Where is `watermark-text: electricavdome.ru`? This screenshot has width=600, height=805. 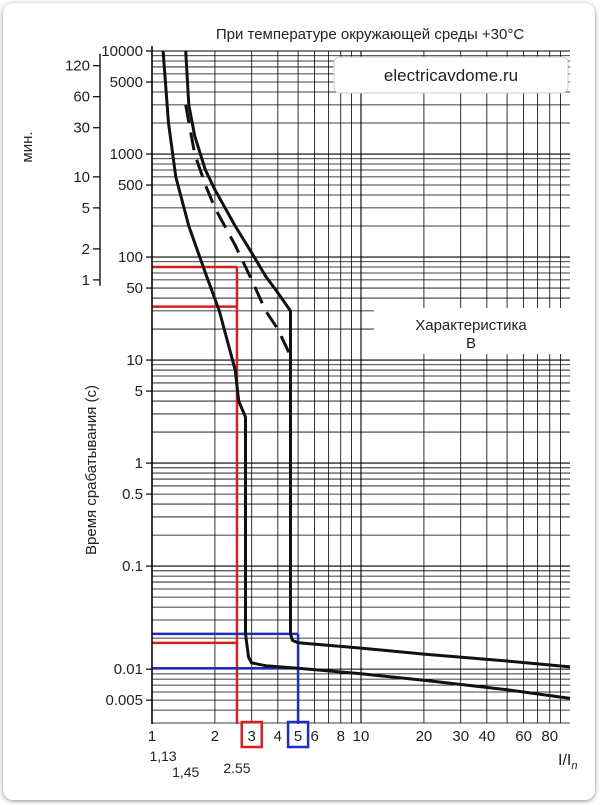
watermark-text: electricavdome.ru is located at coordinates (451, 75).